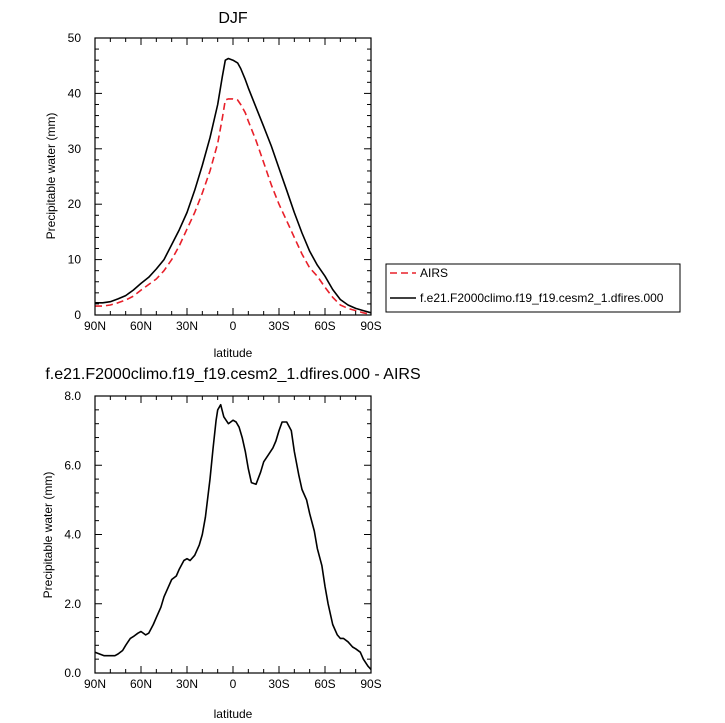  Describe the element at coordinates (72, 465) in the screenshot. I see `y-tick-label: 6.0` at that location.